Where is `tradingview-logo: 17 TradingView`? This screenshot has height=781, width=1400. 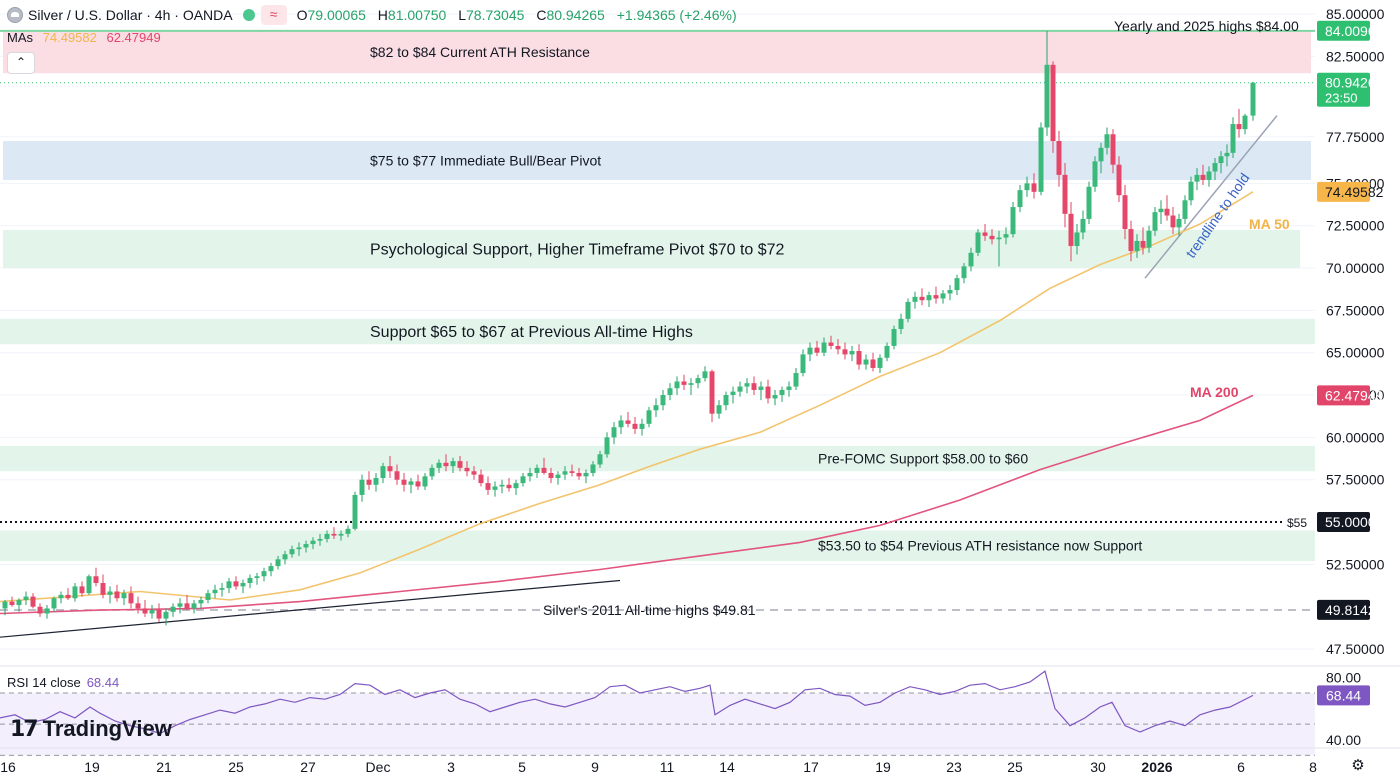 tradingview-logo: 17 TradingView is located at coordinates (91, 729).